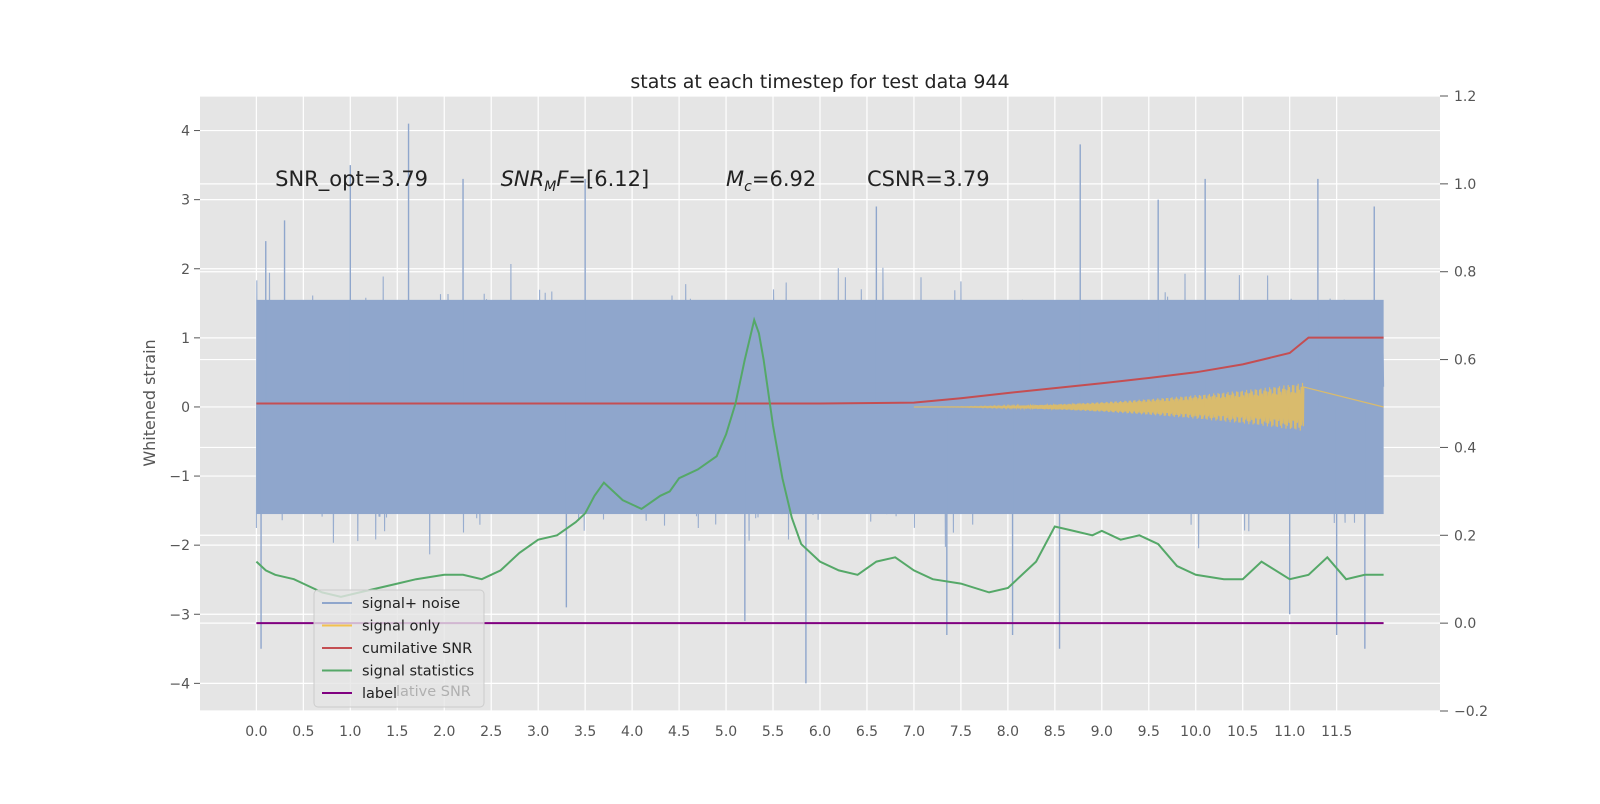 This screenshot has height=804, width=1600. Describe the element at coordinates (1008, 732) in the screenshot. I see `x-tick-label: 8.0` at that location.